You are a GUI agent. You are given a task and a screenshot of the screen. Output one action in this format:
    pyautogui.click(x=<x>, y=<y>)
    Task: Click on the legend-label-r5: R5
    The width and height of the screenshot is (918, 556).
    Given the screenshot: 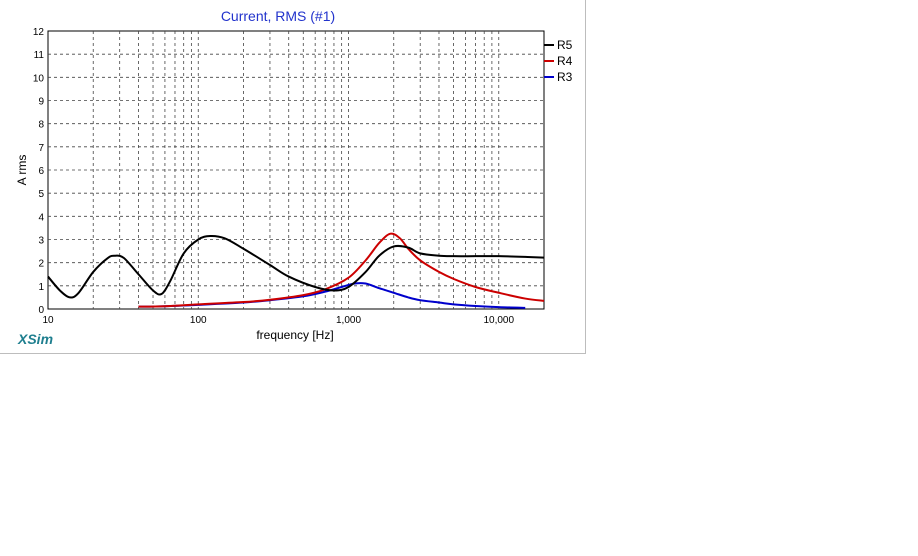 What is the action you would take?
    pyautogui.click(x=565, y=45)
    